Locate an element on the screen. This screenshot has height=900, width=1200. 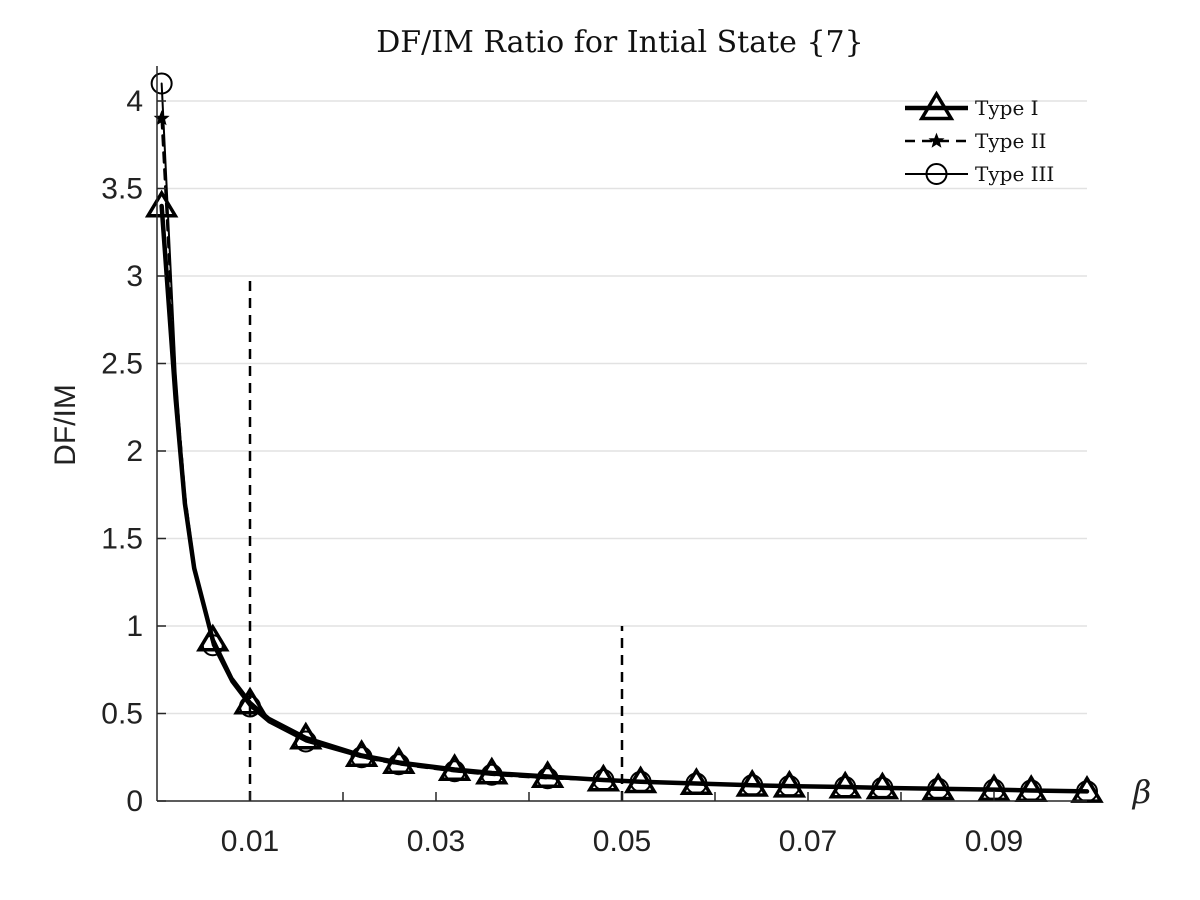
y-tick-label-8: 4 is located at coordinates (134, 101).